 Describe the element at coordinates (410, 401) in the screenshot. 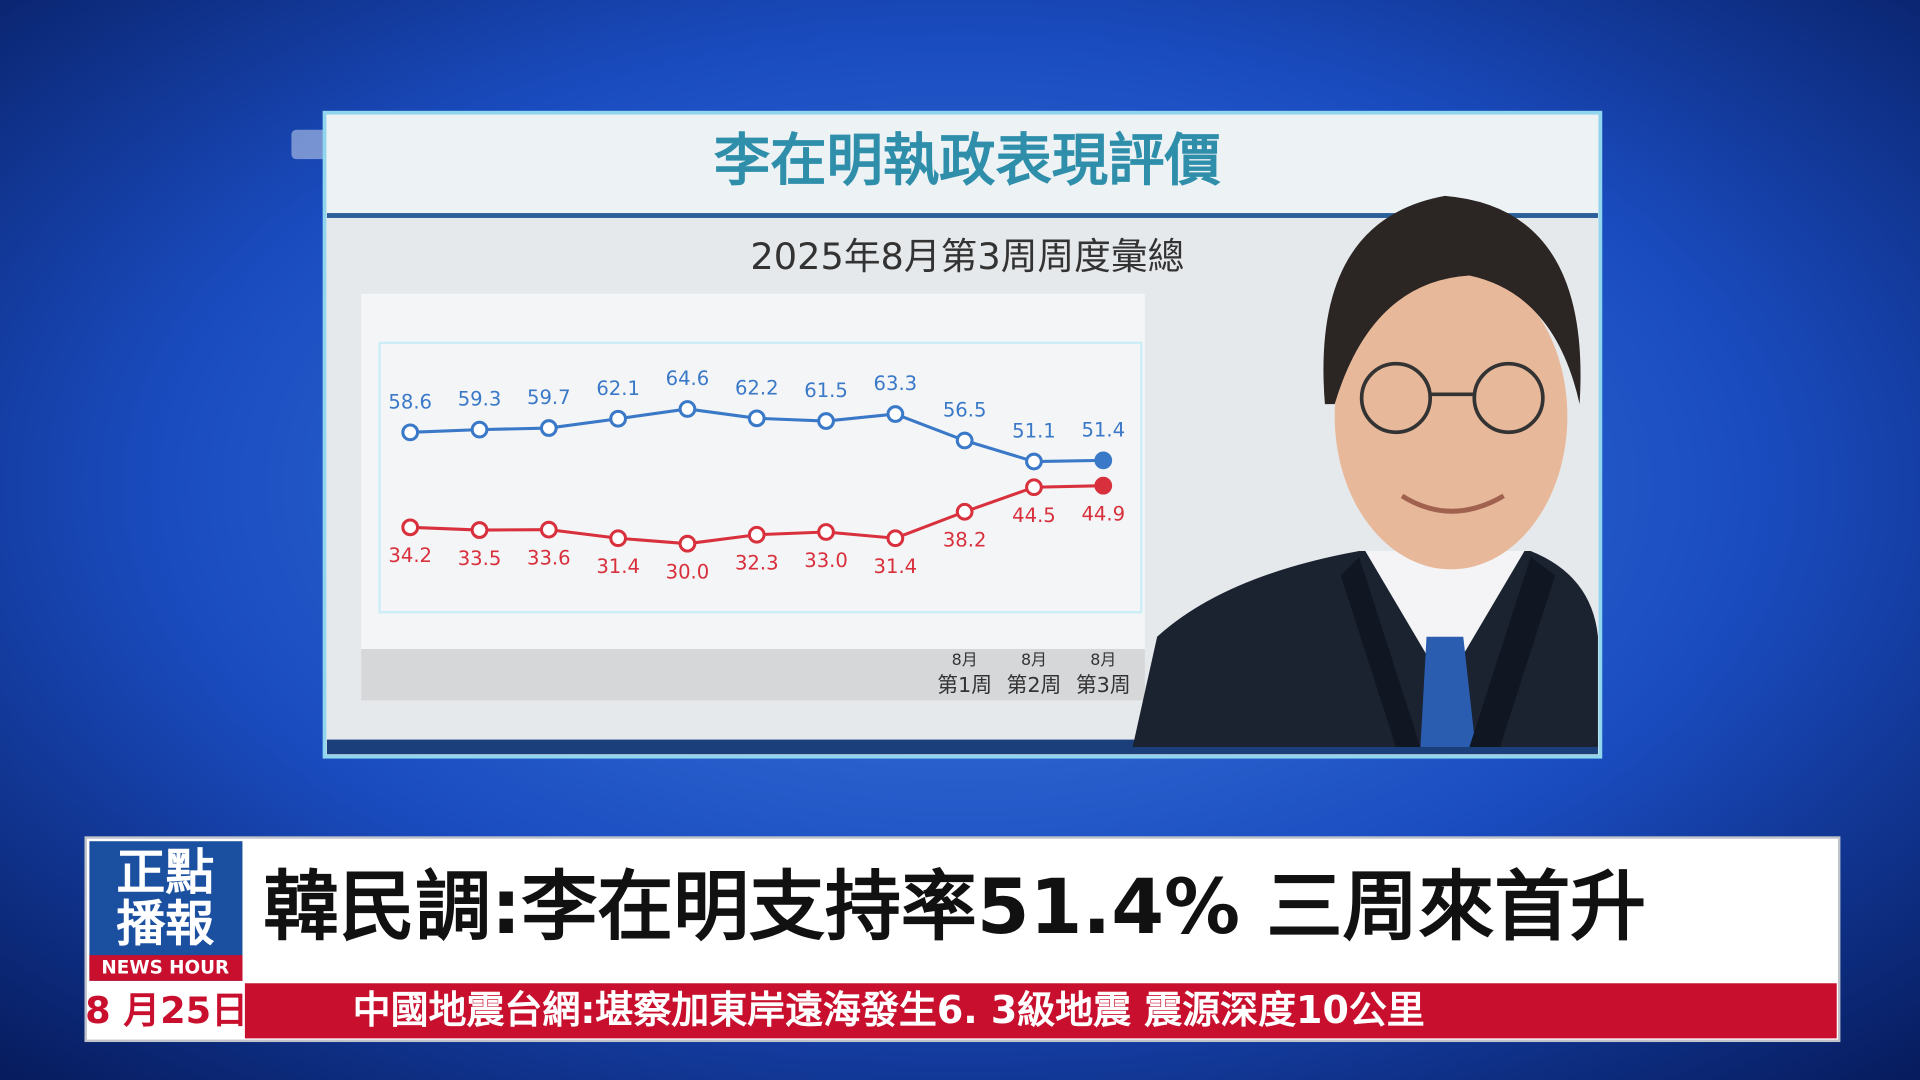

I see `data-label: 58.6` at that location.